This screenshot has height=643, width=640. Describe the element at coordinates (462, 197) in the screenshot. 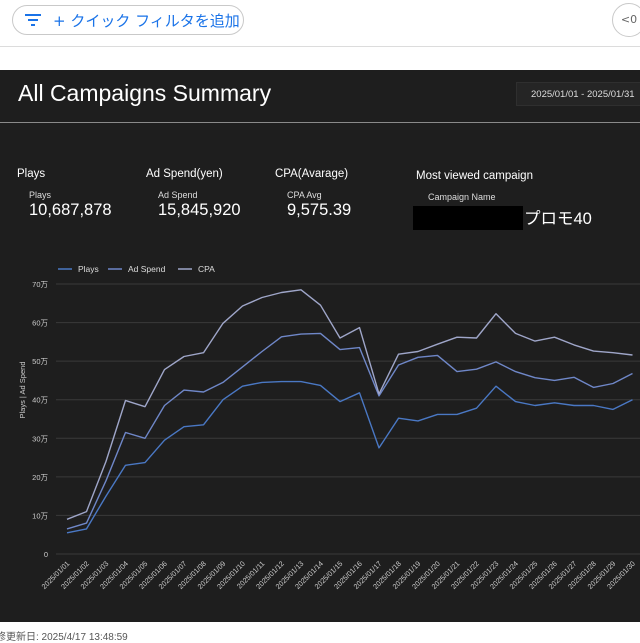

I see `most-viewed-sub: Campaign Name` at that location.